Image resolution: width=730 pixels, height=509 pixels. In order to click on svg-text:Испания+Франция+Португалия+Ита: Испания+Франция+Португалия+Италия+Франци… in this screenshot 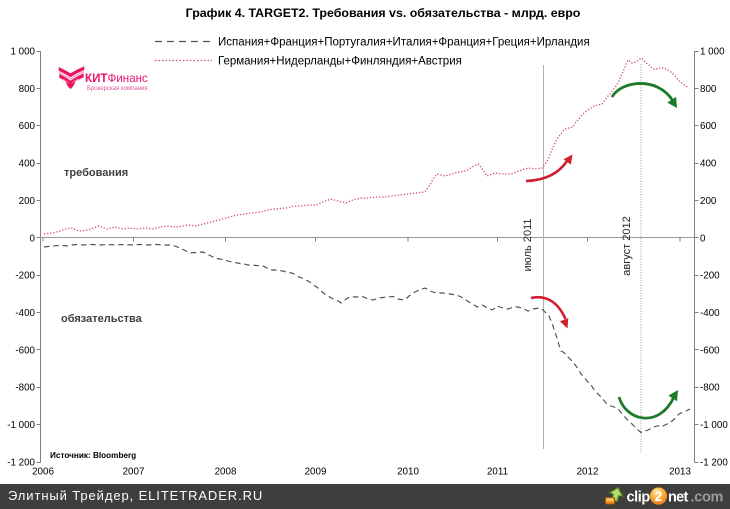, I will do `click(404, 43)`.